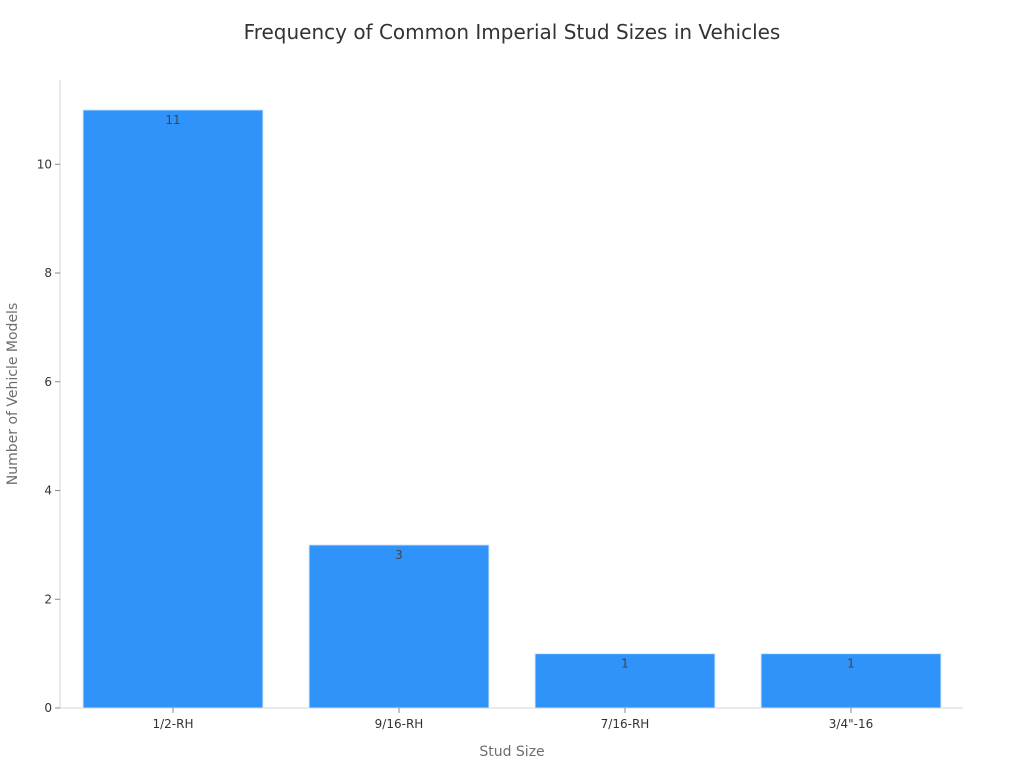  What do you see at coordinates (625, 724) in the screenshot?
I see `x-tick-label: 7/16-RH` at bounding box center [625, 724].